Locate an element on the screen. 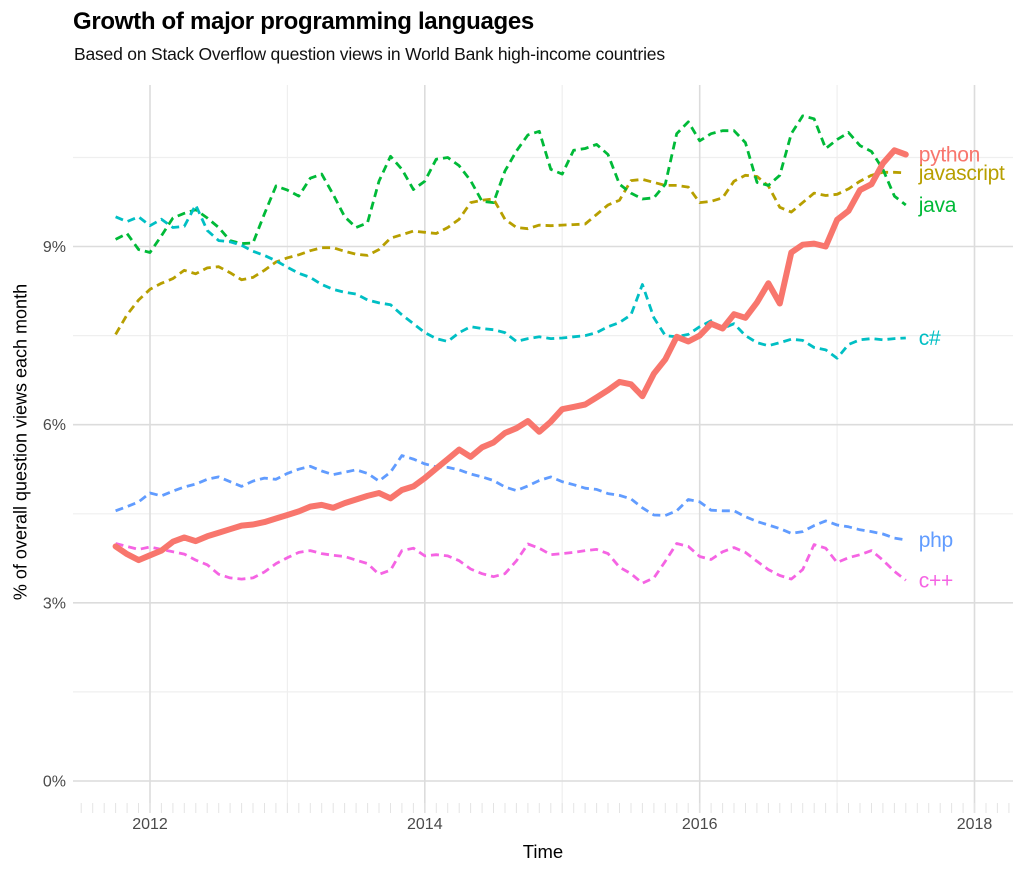  series-line-c-plus-plus is located at coordinates (511, 563).